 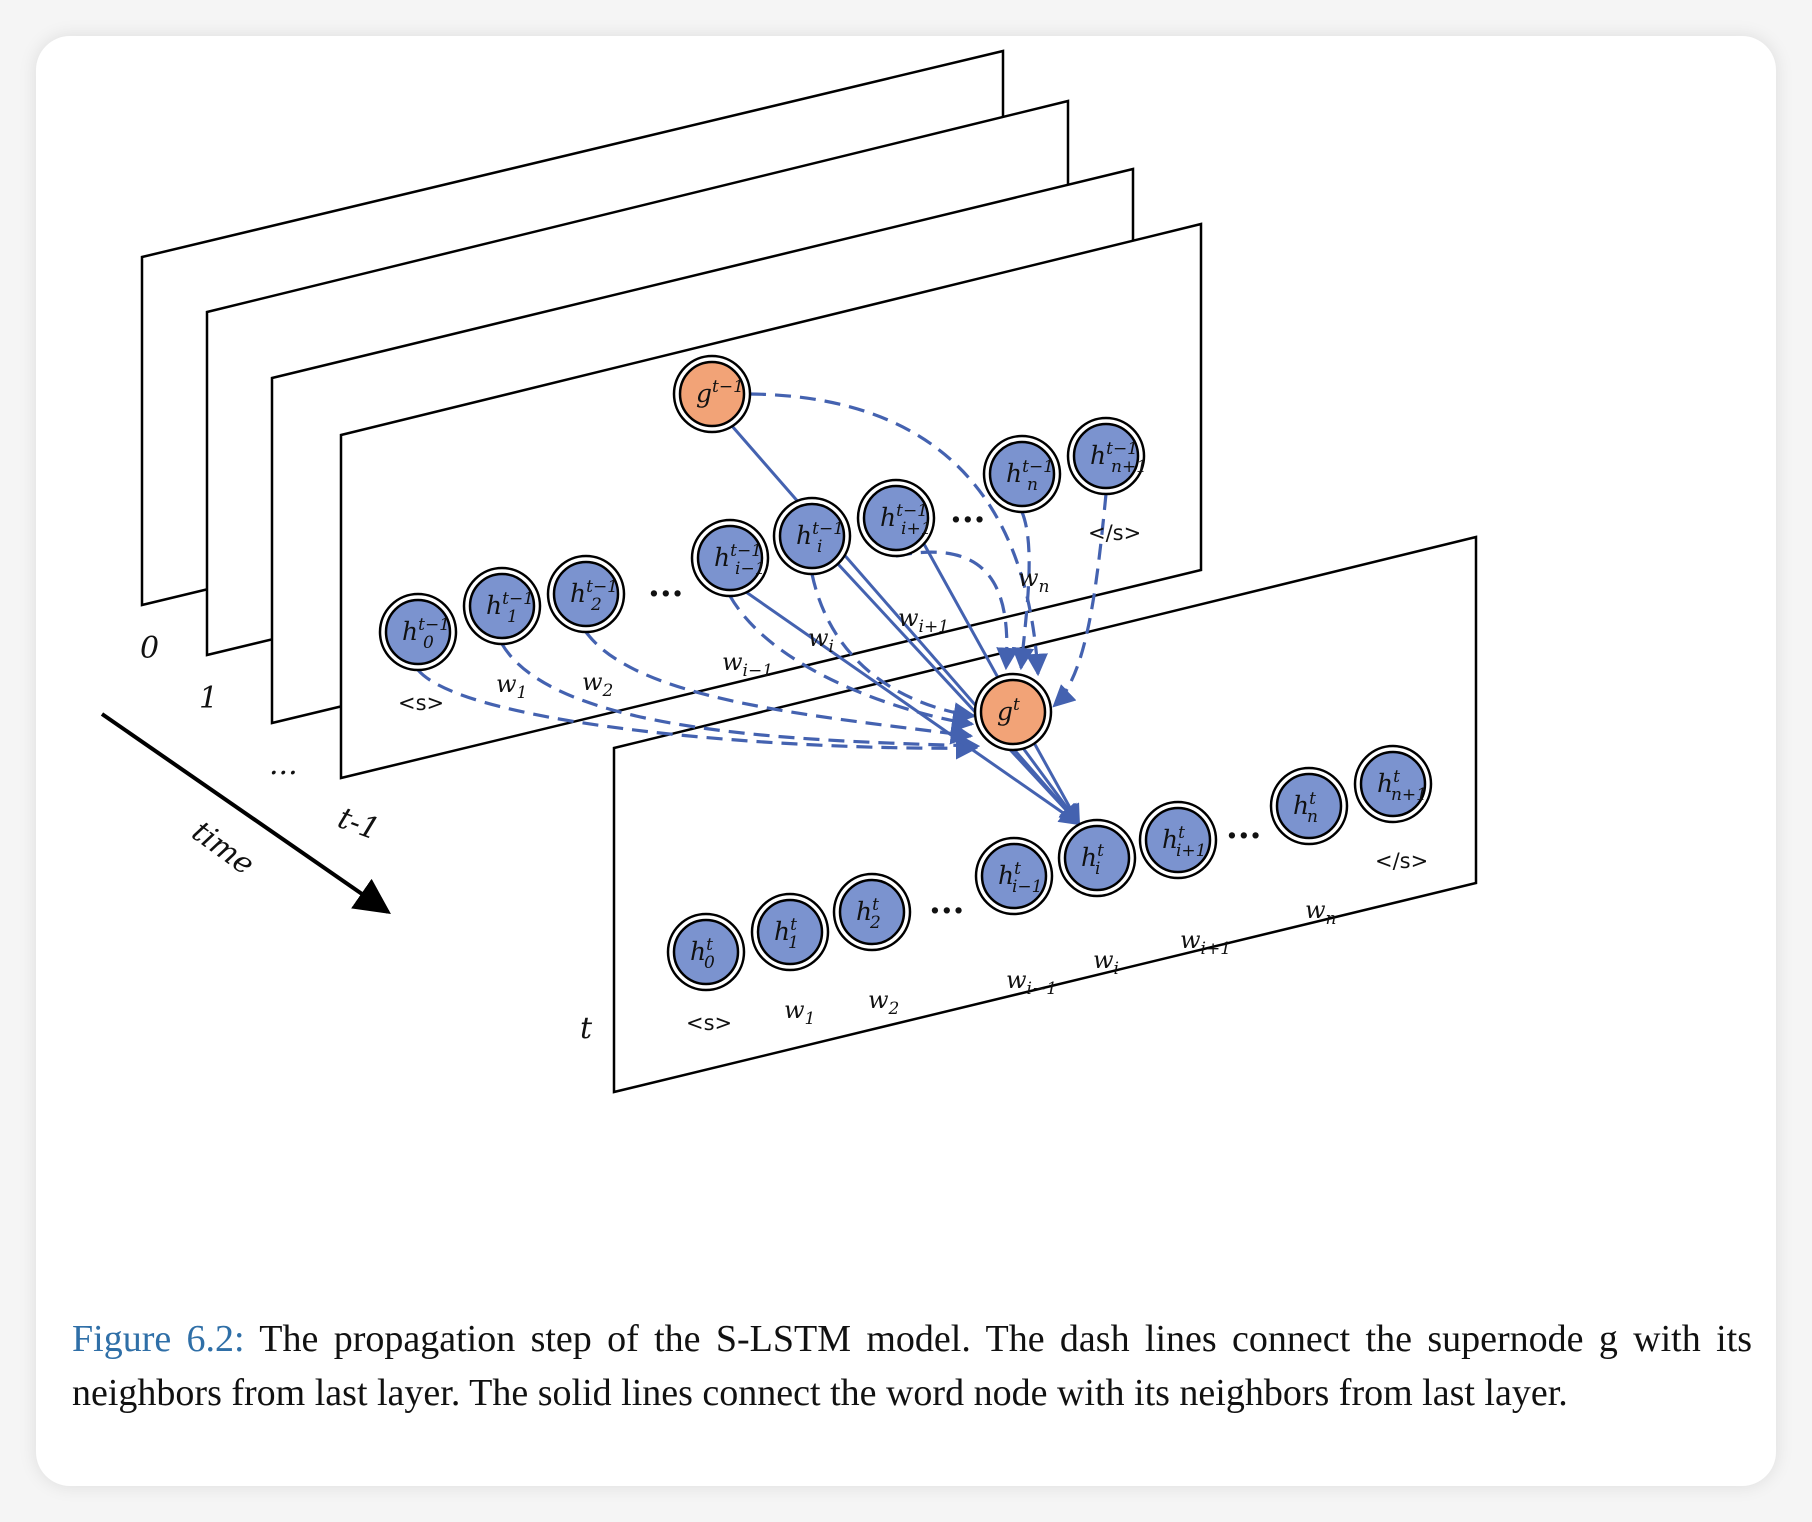 I want to click on prev-node-1: ht−1 1, so click(x=502, y=606).